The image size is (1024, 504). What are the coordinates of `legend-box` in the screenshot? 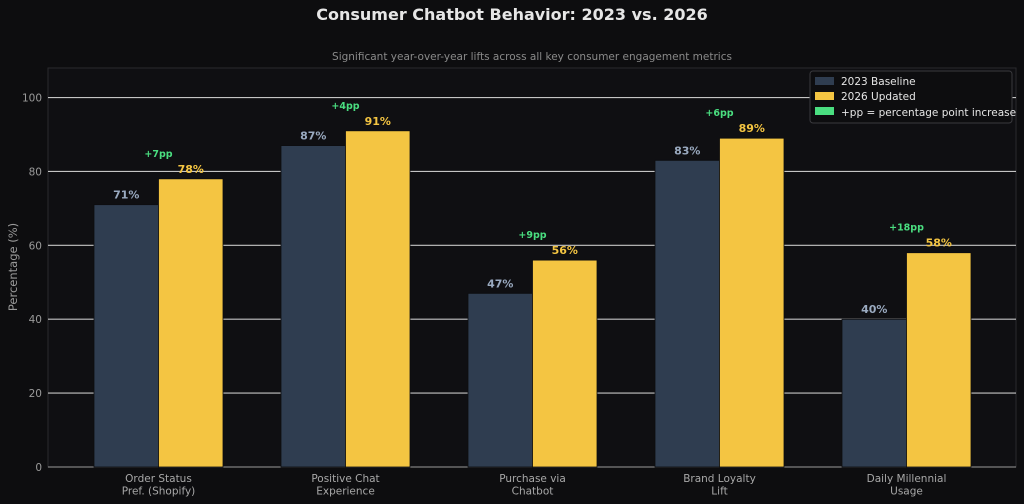 It's located at (911, 97).